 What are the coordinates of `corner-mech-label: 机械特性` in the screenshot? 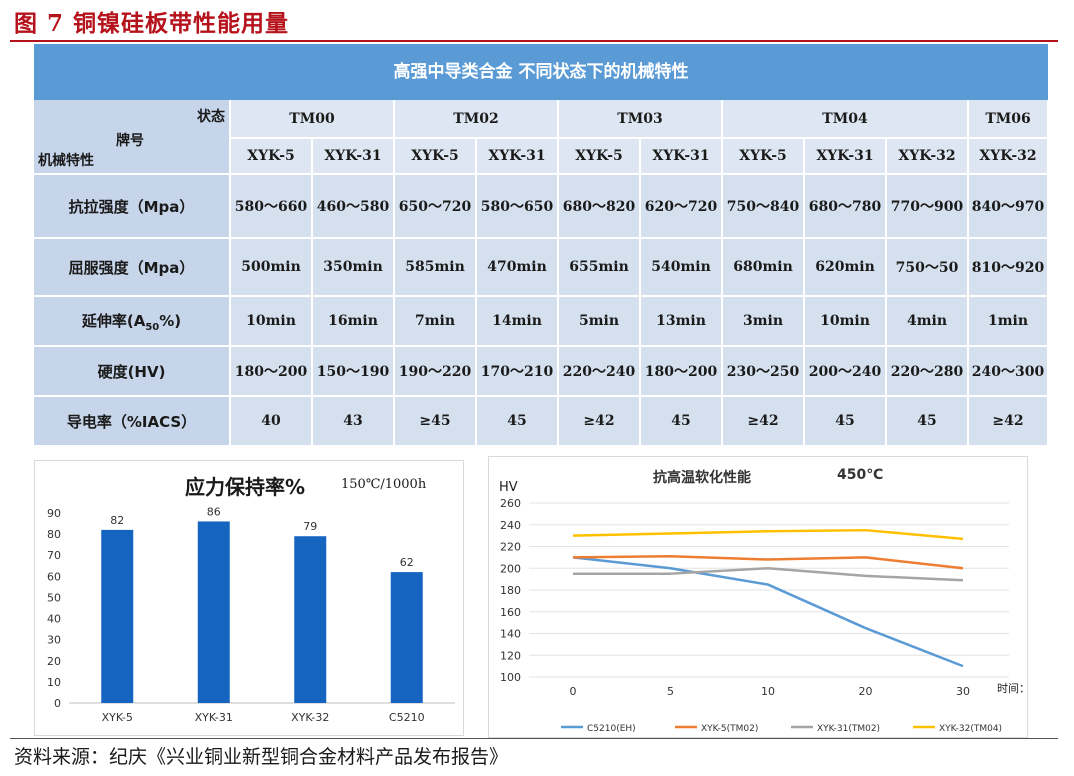 It's located at (66, 161).